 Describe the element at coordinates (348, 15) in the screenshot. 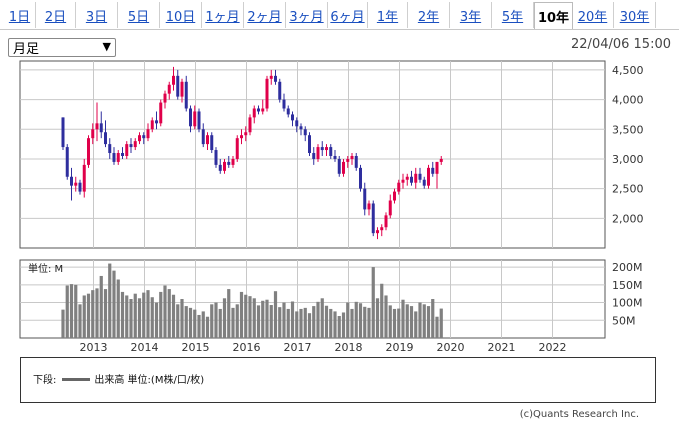

I see `tab-8: 6ヶ月` at that location.